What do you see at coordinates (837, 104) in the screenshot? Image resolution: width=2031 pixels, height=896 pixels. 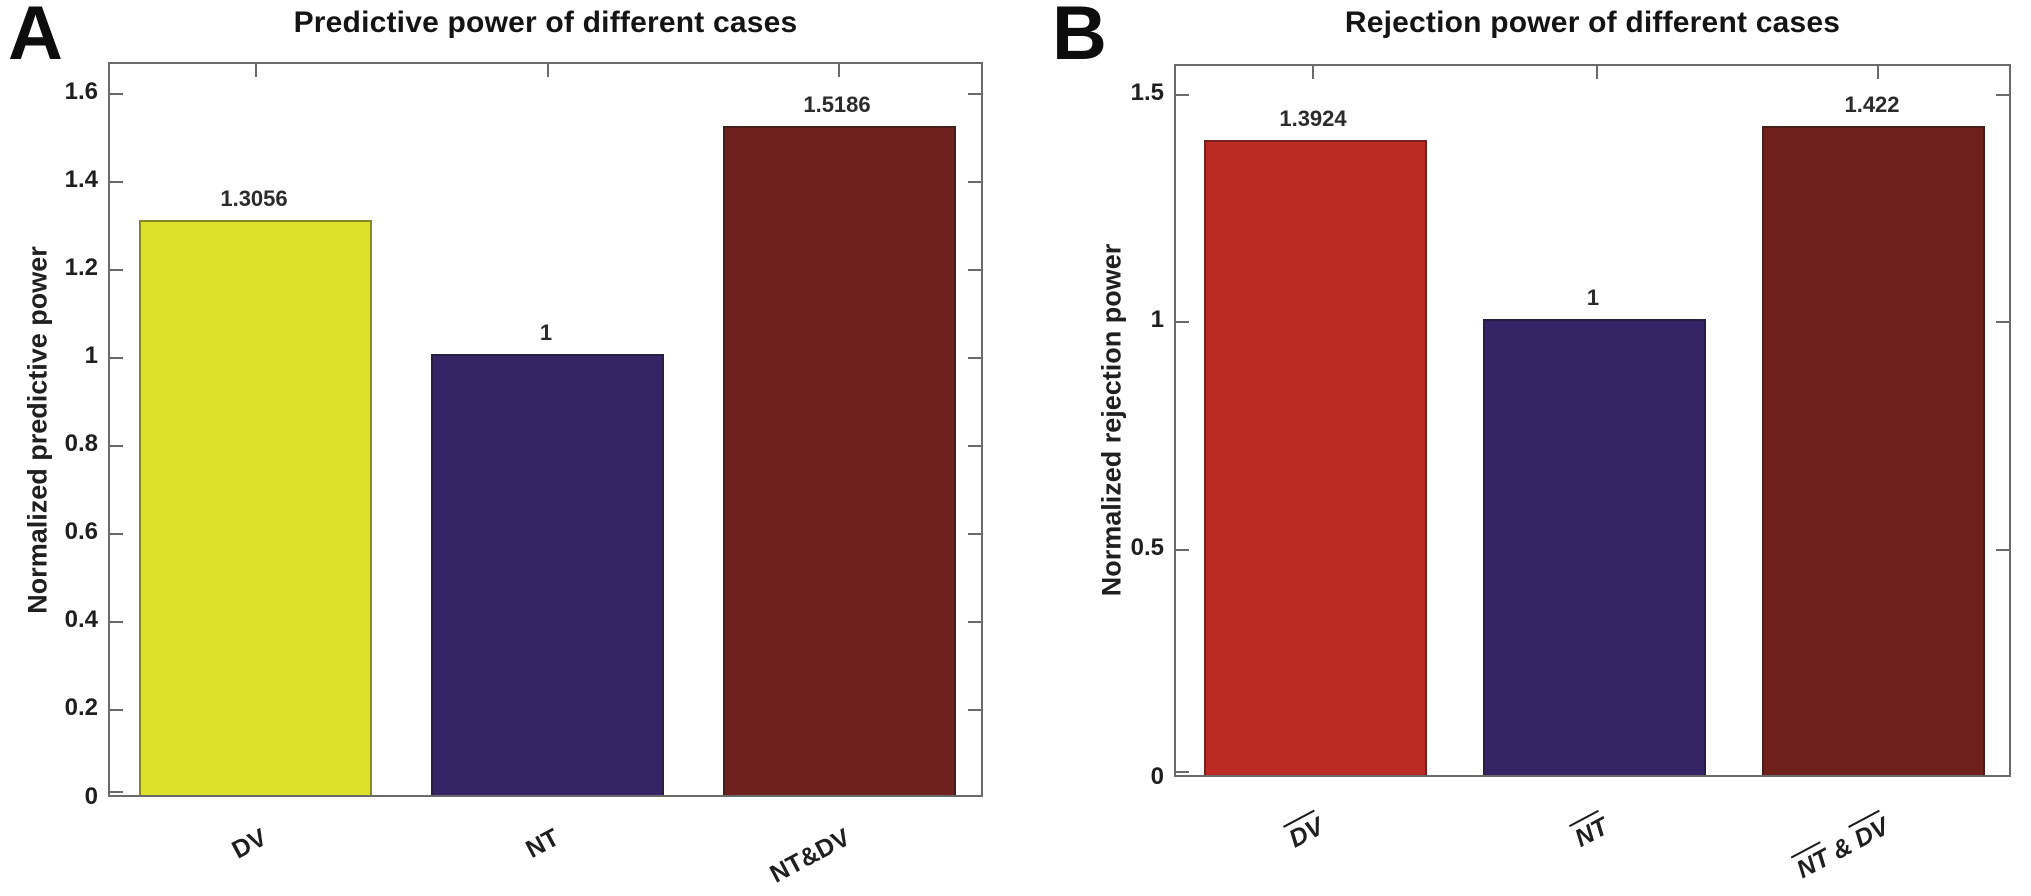 I see `bar-value-label: 1.5186` at bounding box center [837, 104].